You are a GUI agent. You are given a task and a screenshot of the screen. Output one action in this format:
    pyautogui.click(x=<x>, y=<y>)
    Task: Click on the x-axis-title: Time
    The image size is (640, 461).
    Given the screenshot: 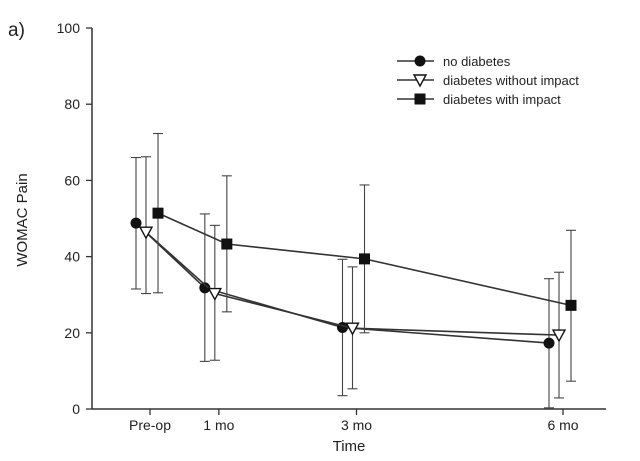 What is the action you would take?
    pyautogui.click(x=349, y=446)
    